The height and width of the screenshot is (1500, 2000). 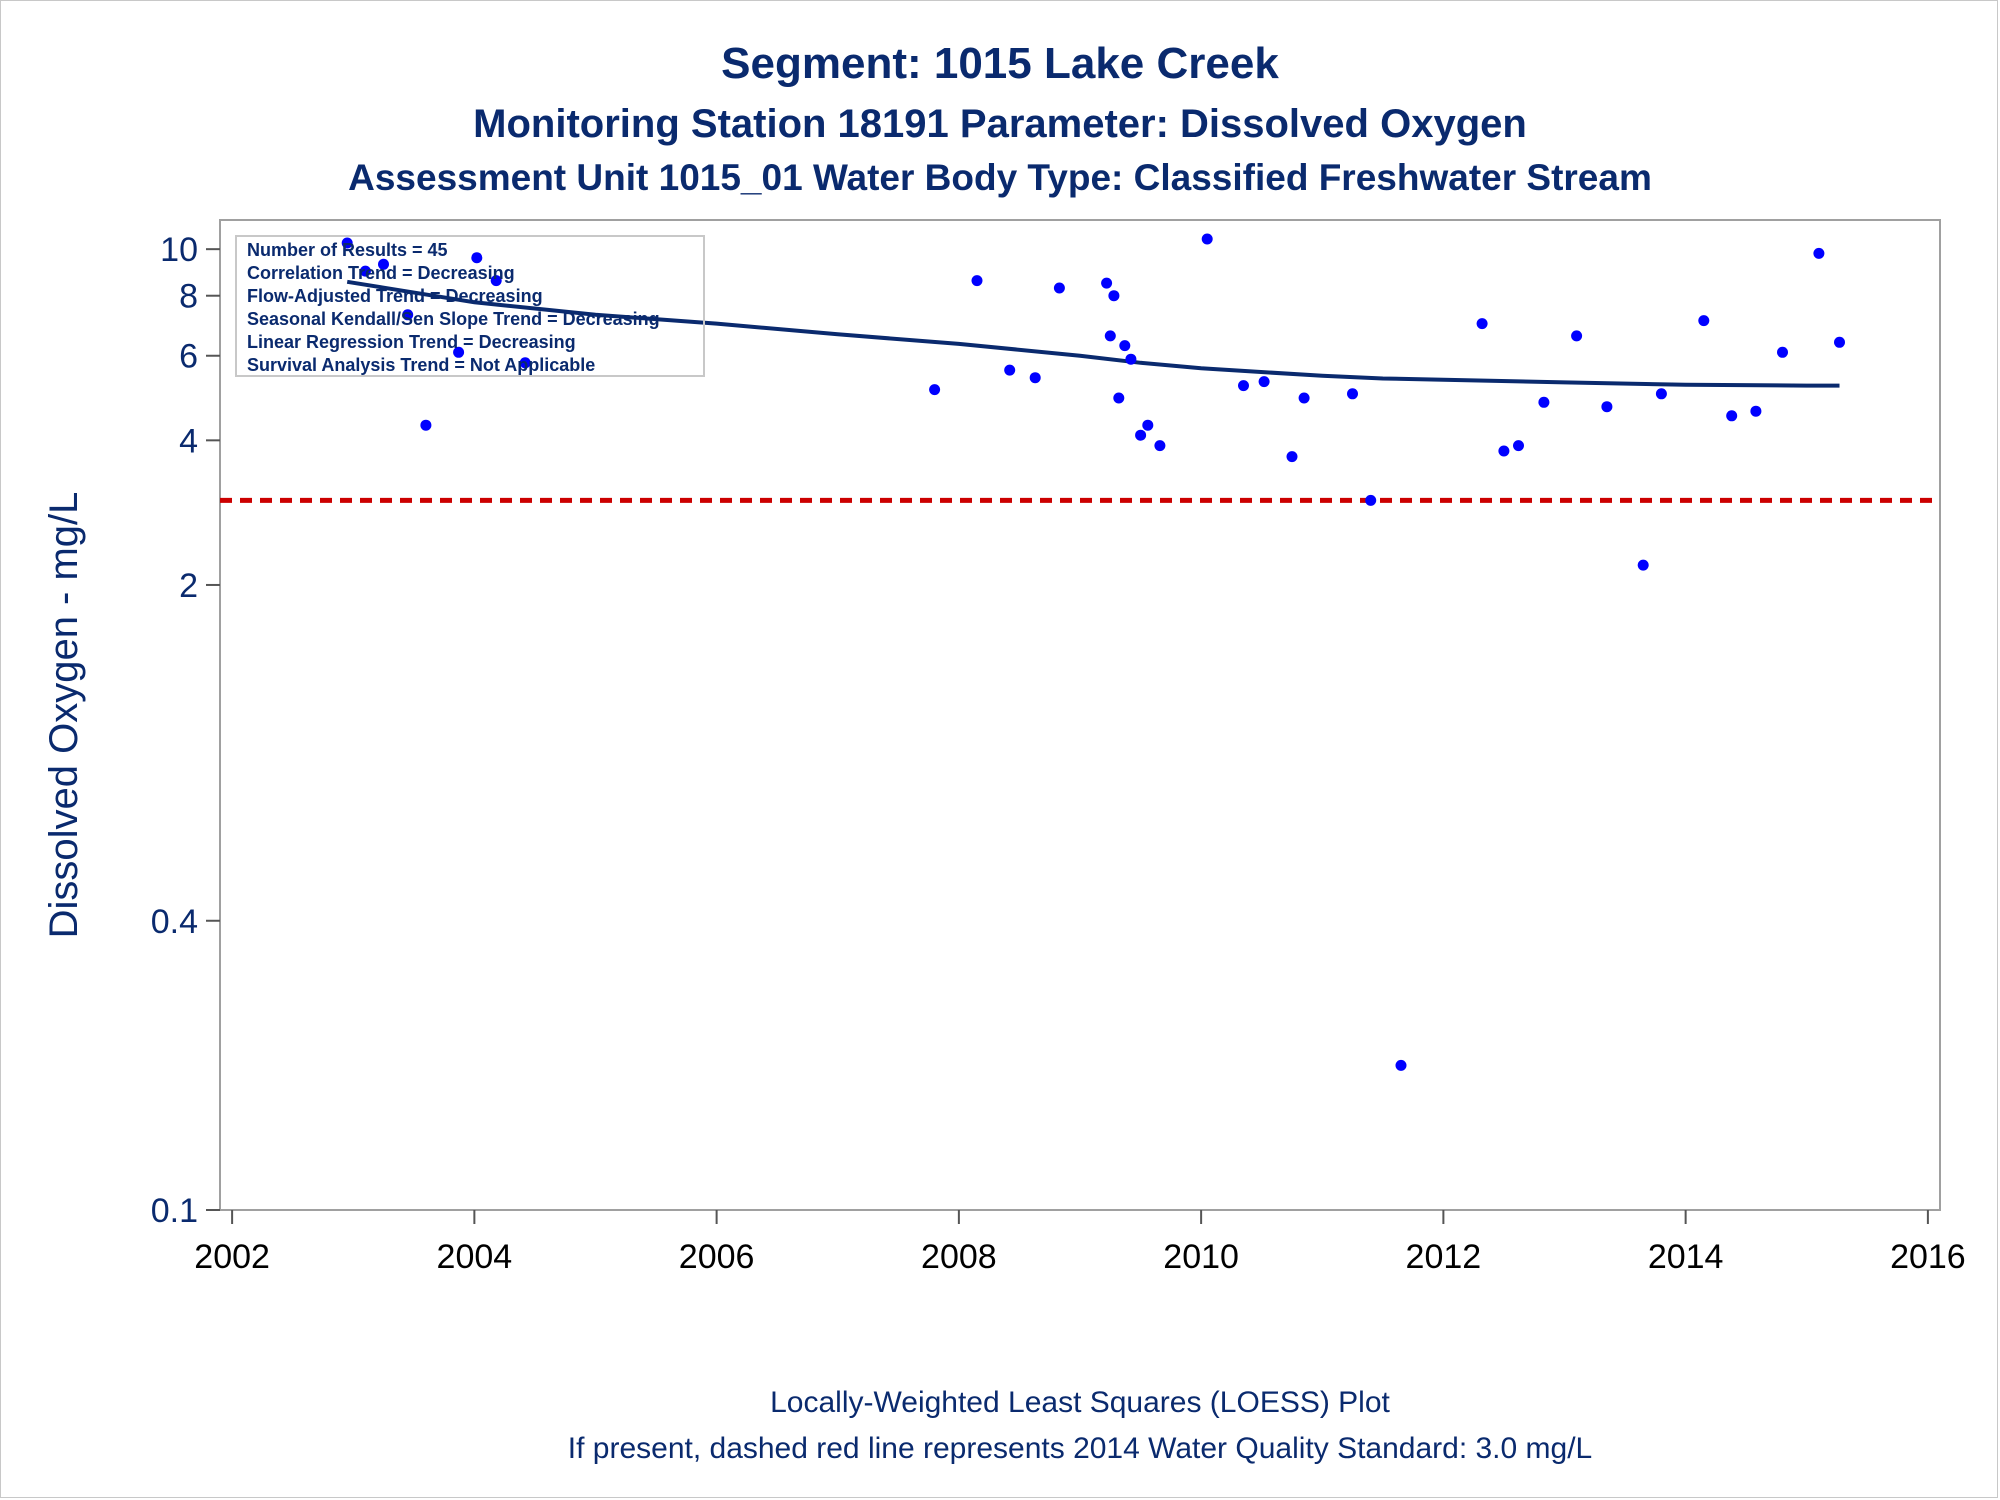 I want to click on y-tick-label: 4, so click(x=188, y=441).